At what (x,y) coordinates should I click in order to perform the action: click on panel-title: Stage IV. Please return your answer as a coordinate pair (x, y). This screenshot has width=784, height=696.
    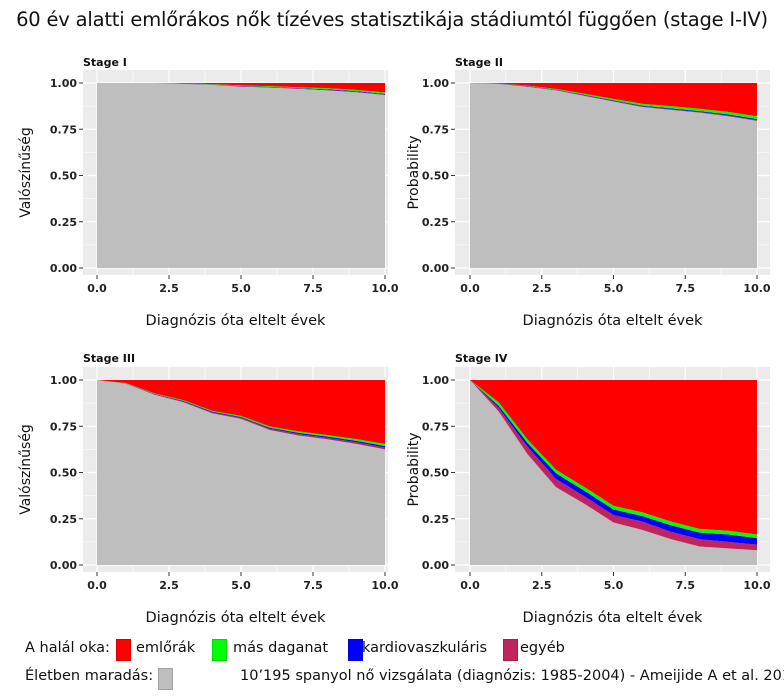
    Looking at the image, I should click on (481, 358).